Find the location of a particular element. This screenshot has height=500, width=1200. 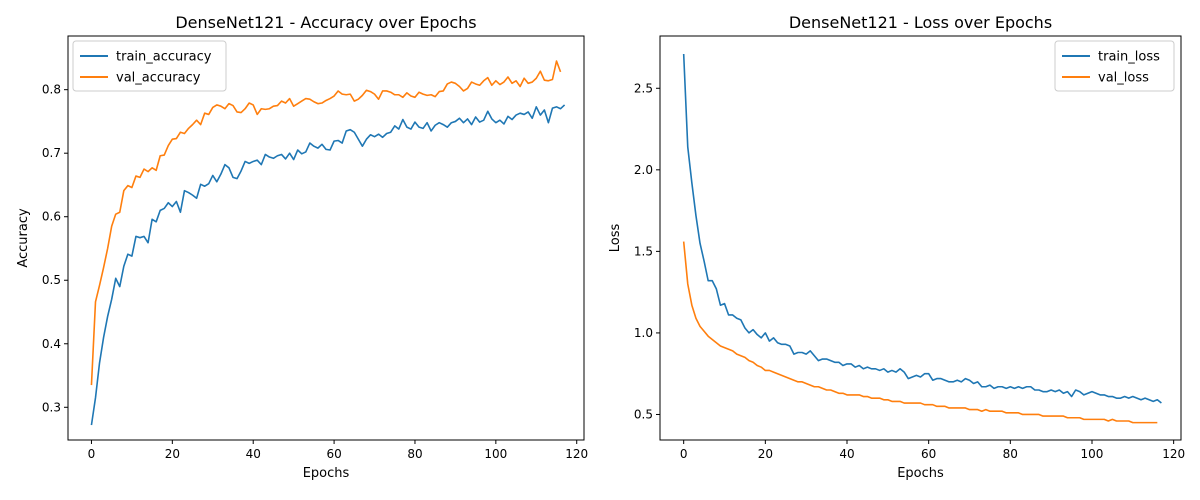

series-line-val_loss is located at coordinates (920, 332).